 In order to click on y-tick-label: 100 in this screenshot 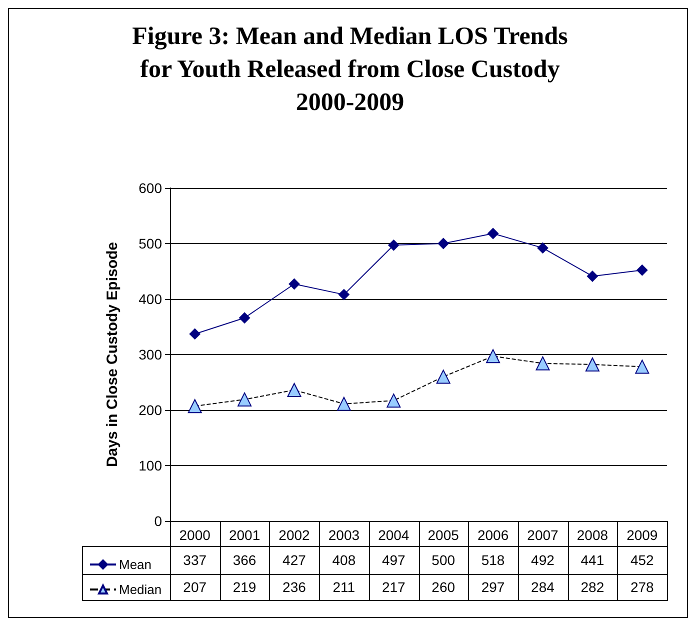, I will do `click(150, 466)`.